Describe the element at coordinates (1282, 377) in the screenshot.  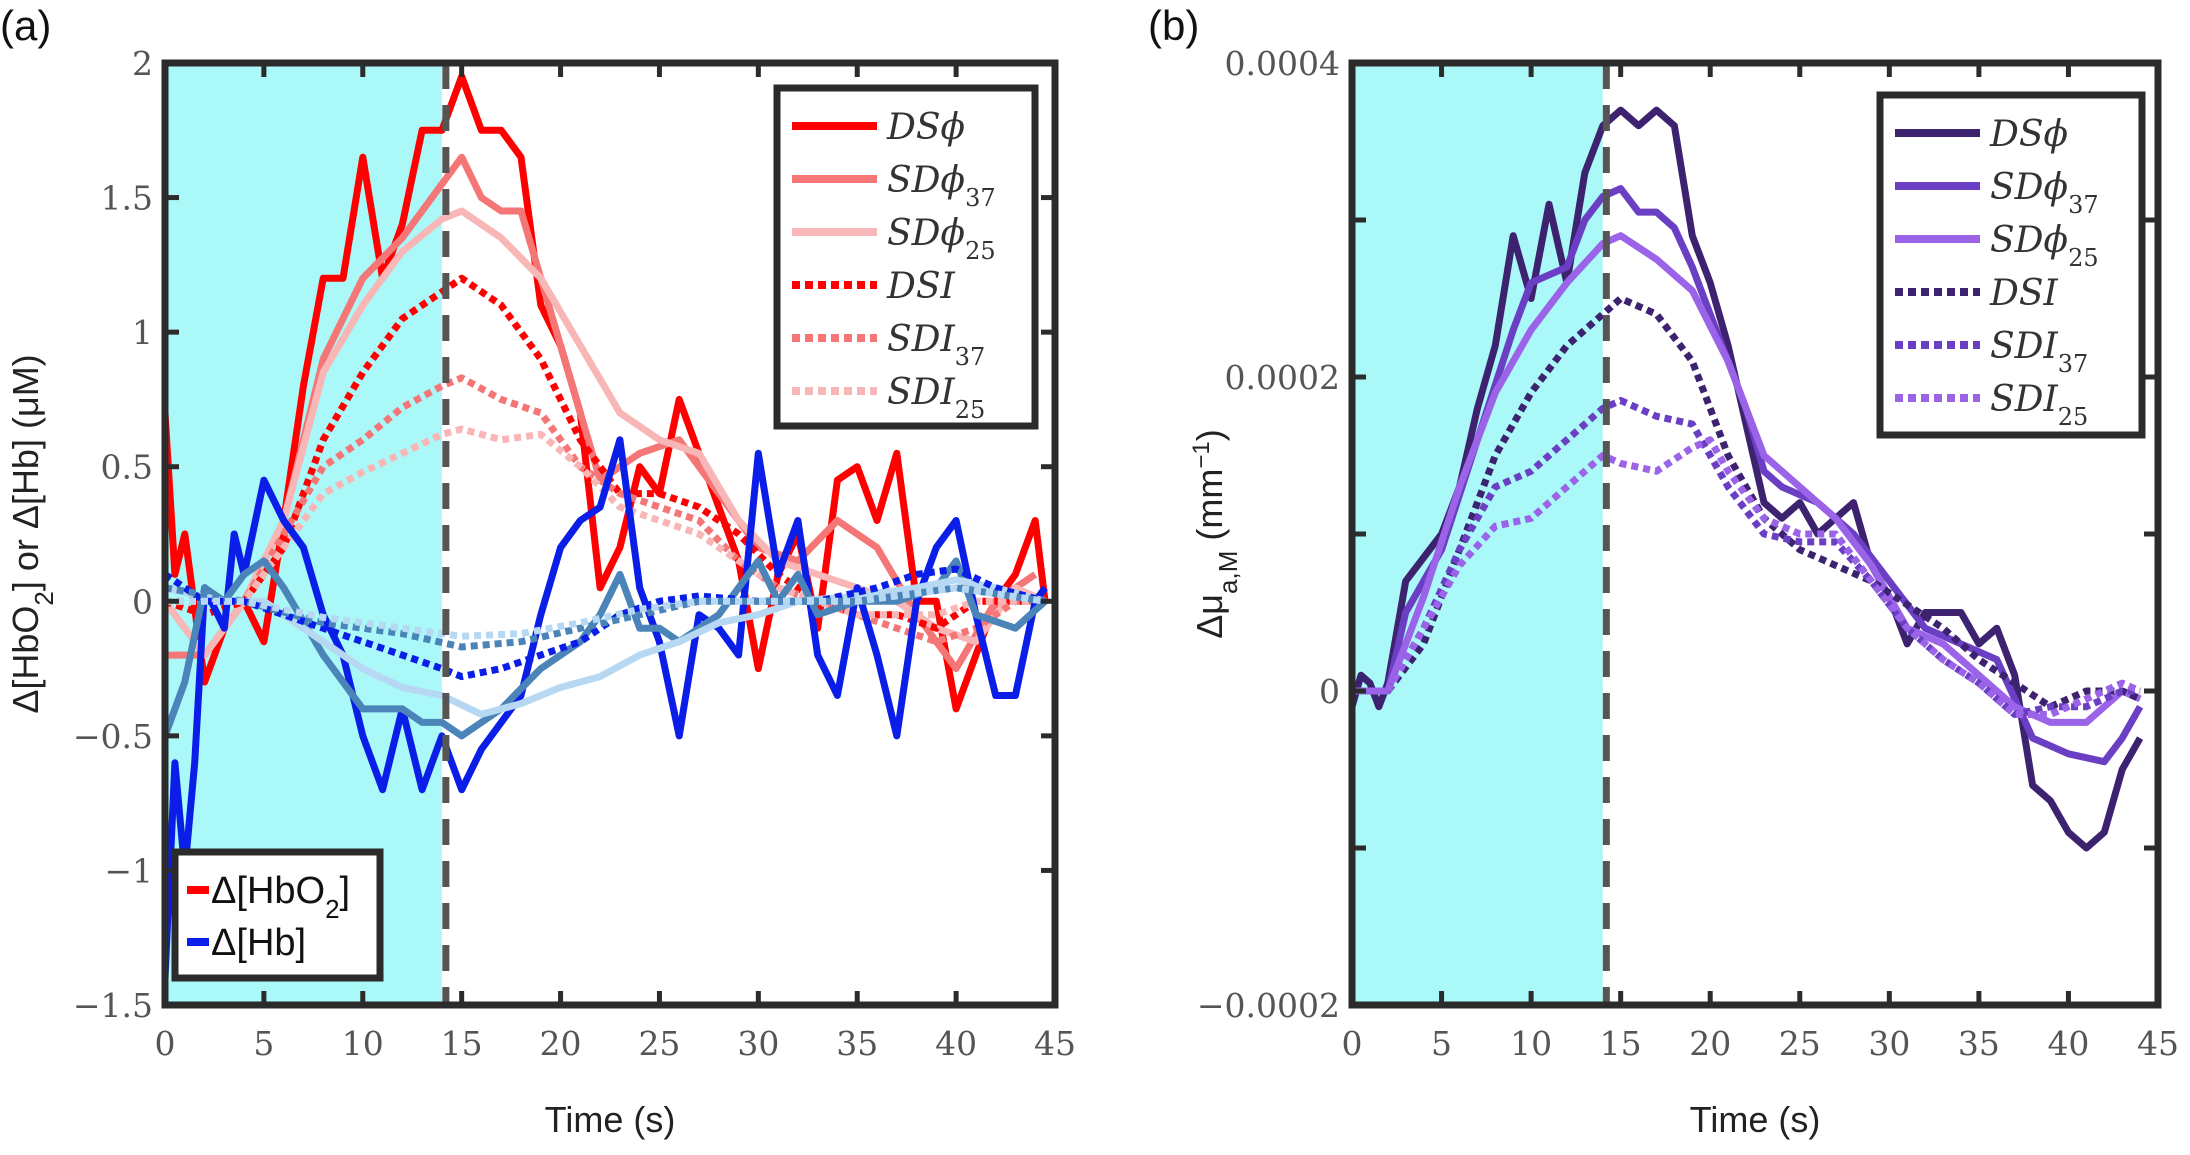
I see `y-tick-label: 0.0002` at that location.